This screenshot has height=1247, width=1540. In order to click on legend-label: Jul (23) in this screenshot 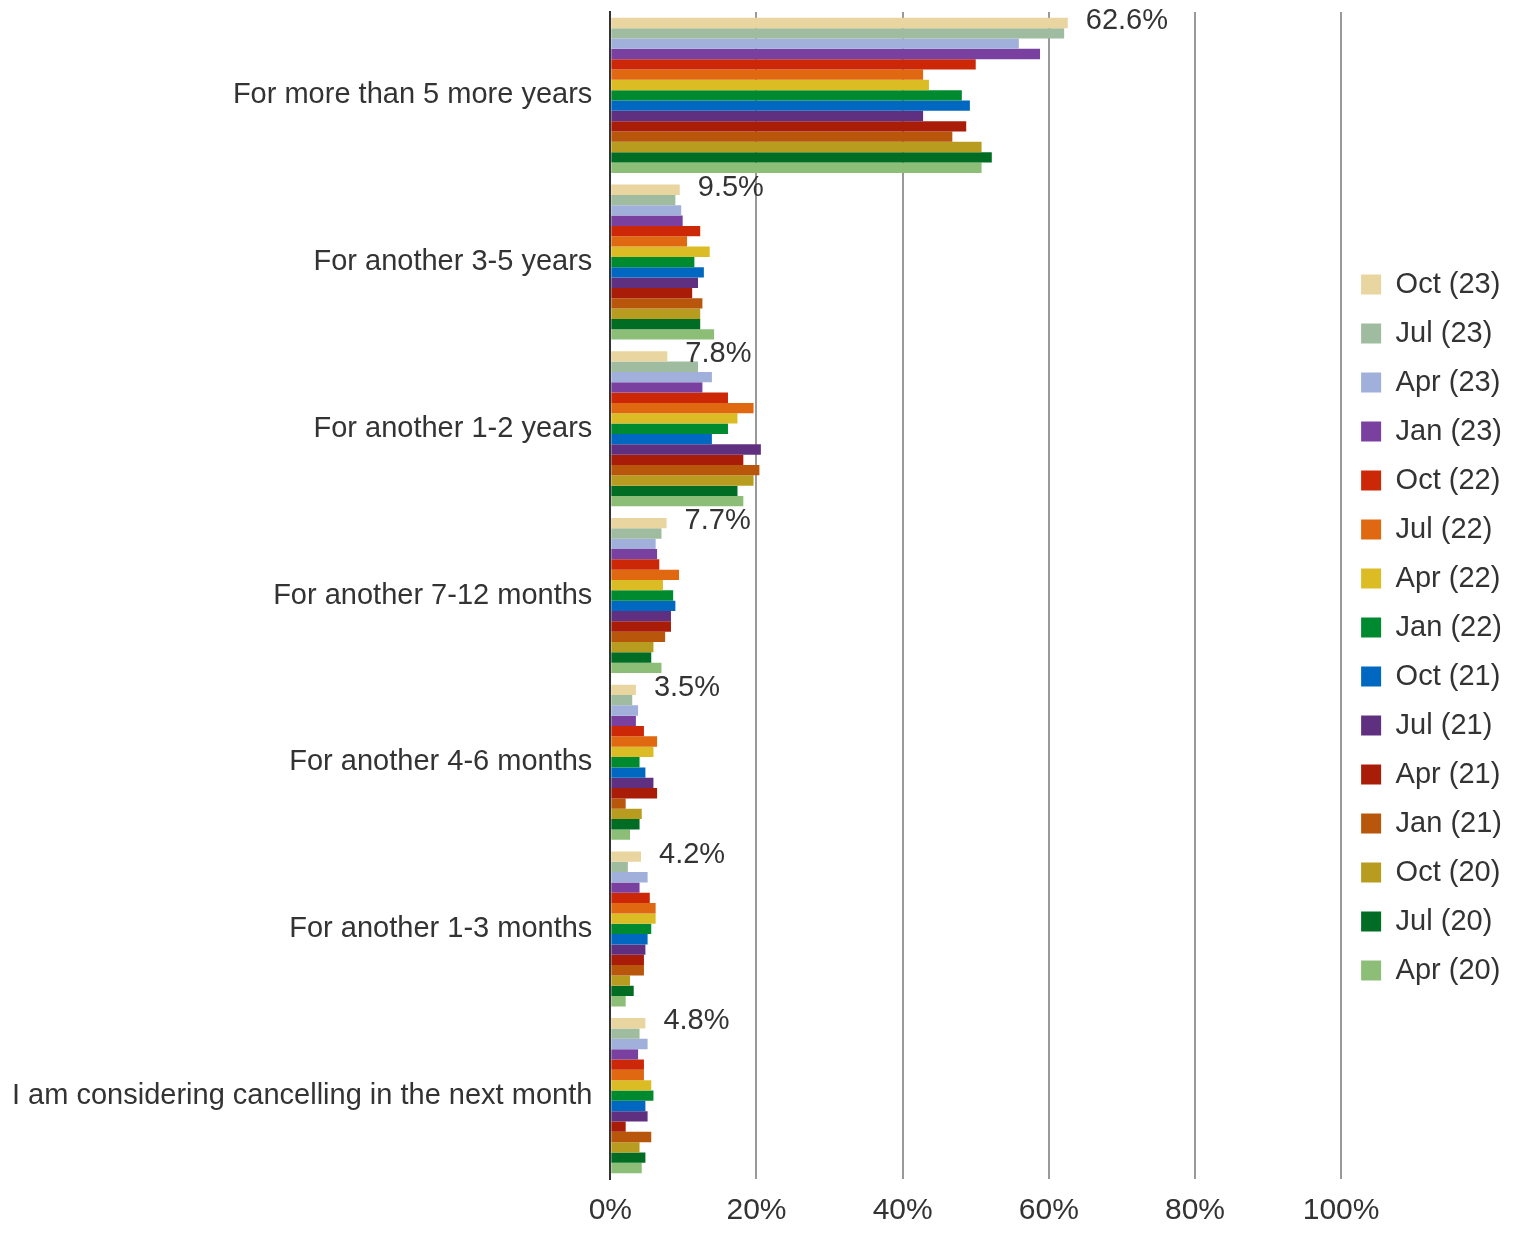, I will do `click(1444, 331)`.